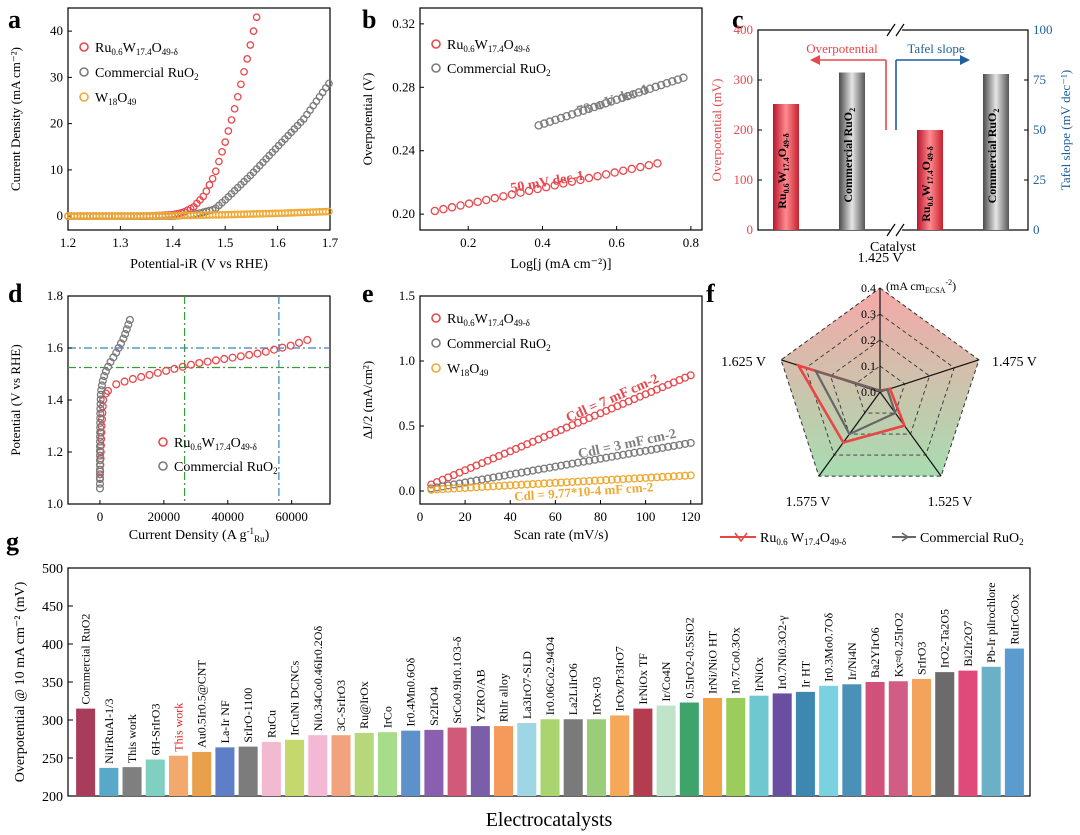 The image size is (1080, 835). What do you see at coordinates (109, 731) in the screenshot?
I see `panel-g-category-label: NiIrRuAl-1/3` at bounding box center [109, 731].